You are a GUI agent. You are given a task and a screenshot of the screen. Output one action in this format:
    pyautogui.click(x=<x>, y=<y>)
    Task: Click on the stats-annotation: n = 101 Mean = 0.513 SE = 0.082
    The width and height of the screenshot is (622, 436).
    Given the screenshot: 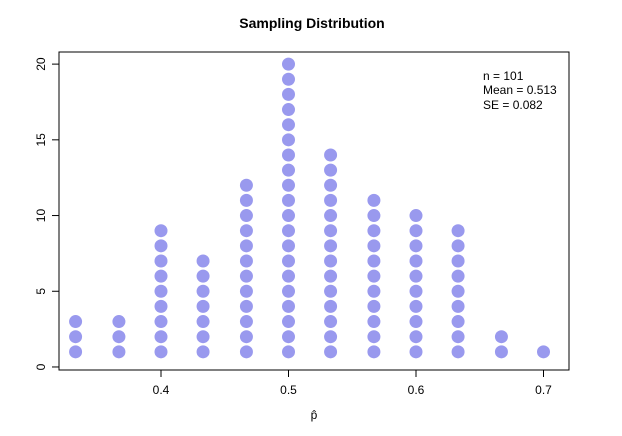 What is the action you would take?
    pyautogui.click(x=520, y=90)
    